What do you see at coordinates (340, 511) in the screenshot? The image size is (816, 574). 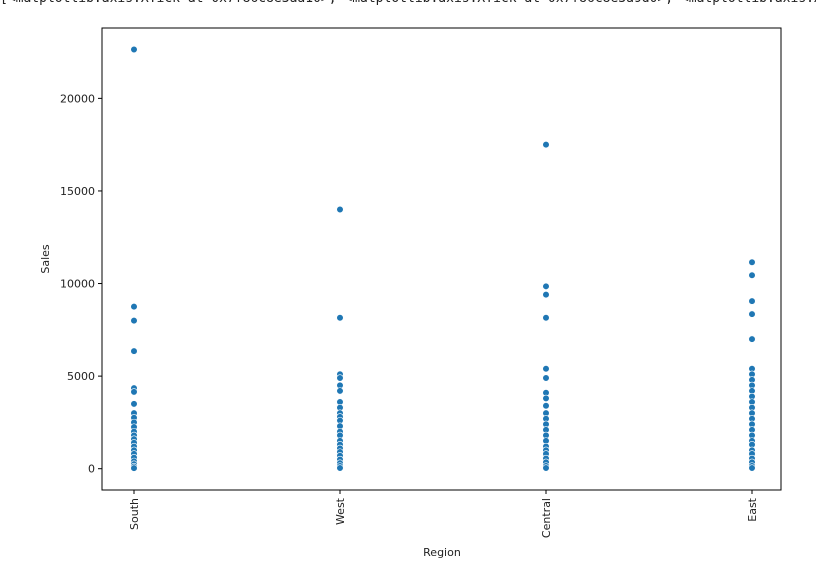 I see `x-tick-label: West` at bounding box center [340, 511].